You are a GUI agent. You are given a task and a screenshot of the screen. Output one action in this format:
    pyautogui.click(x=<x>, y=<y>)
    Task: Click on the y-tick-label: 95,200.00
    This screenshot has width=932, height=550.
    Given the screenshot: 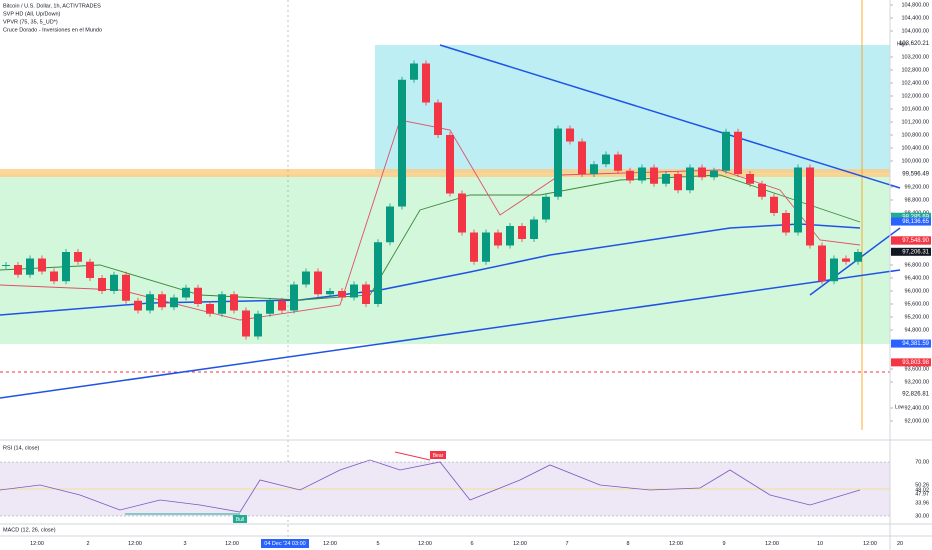 What is the action you would take?
    pyautogui.click(x=917, y=317)
    